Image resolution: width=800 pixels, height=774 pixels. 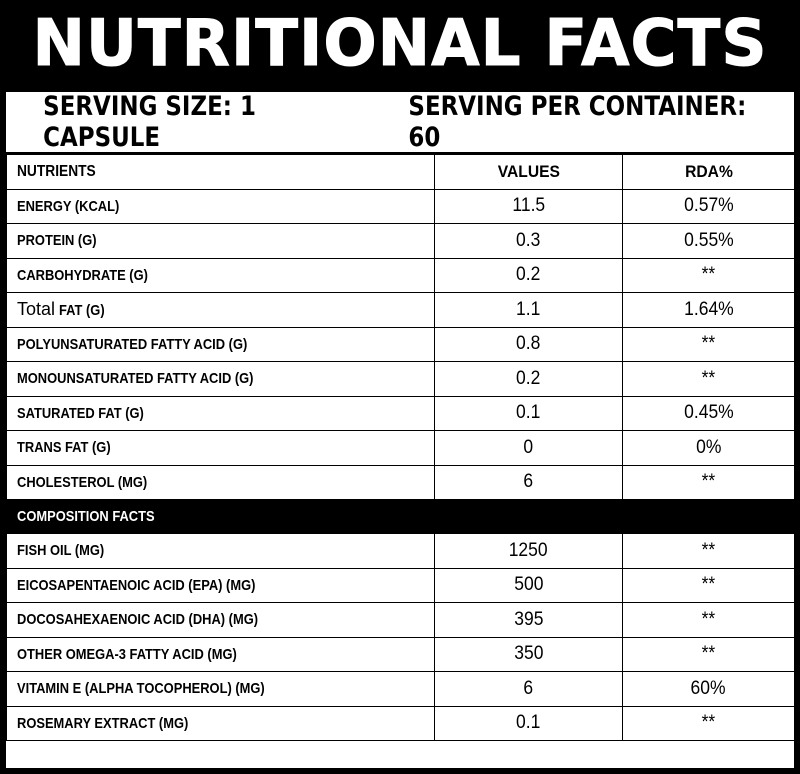 What do you see at coordinates (220, 310) in the screenshot?
I see `nutrient-name: Total FAT (G)` at bounding box center [220, 310].